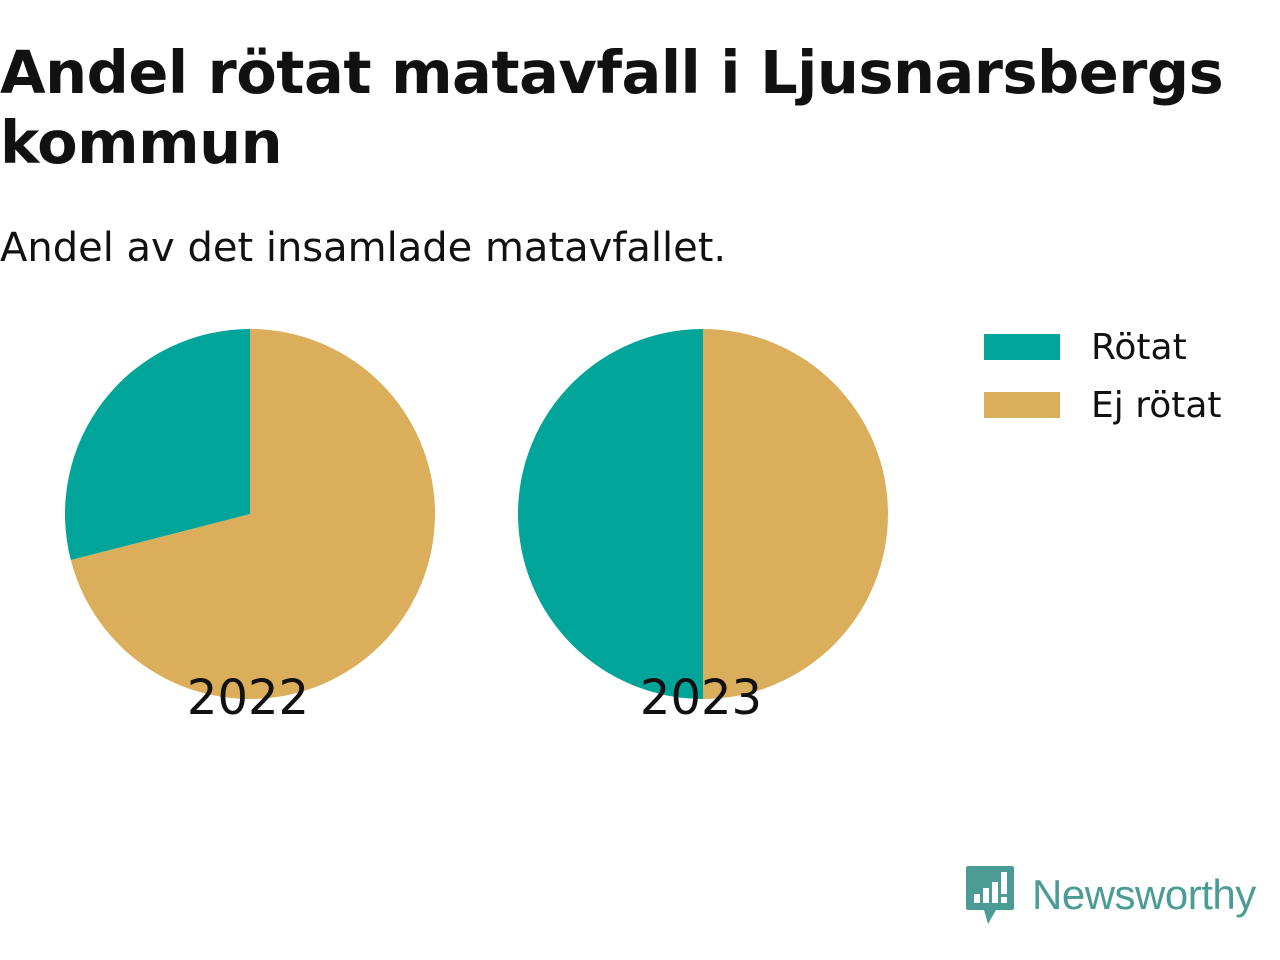 The width and height of the screenshot is (1280, 960). What do you see at coordinates (157, 445) in the screenshot?
I see `pie-slice-2022-rotat` at bounding box center [157, 445].